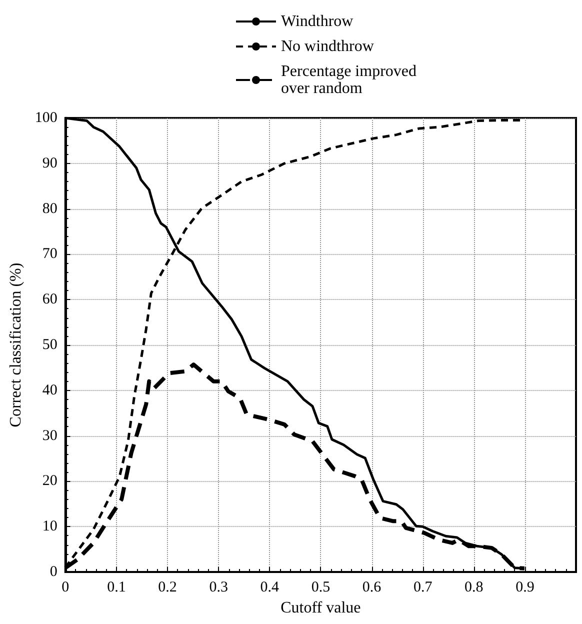  I want to click on x-tick-label: 0.8, so click(474, 588).